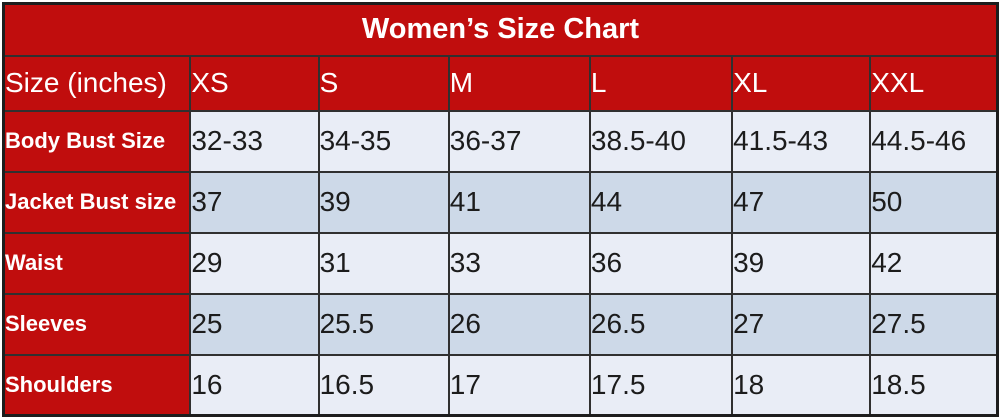  I want to click on size-value-cell: 26, so click(519, 324).